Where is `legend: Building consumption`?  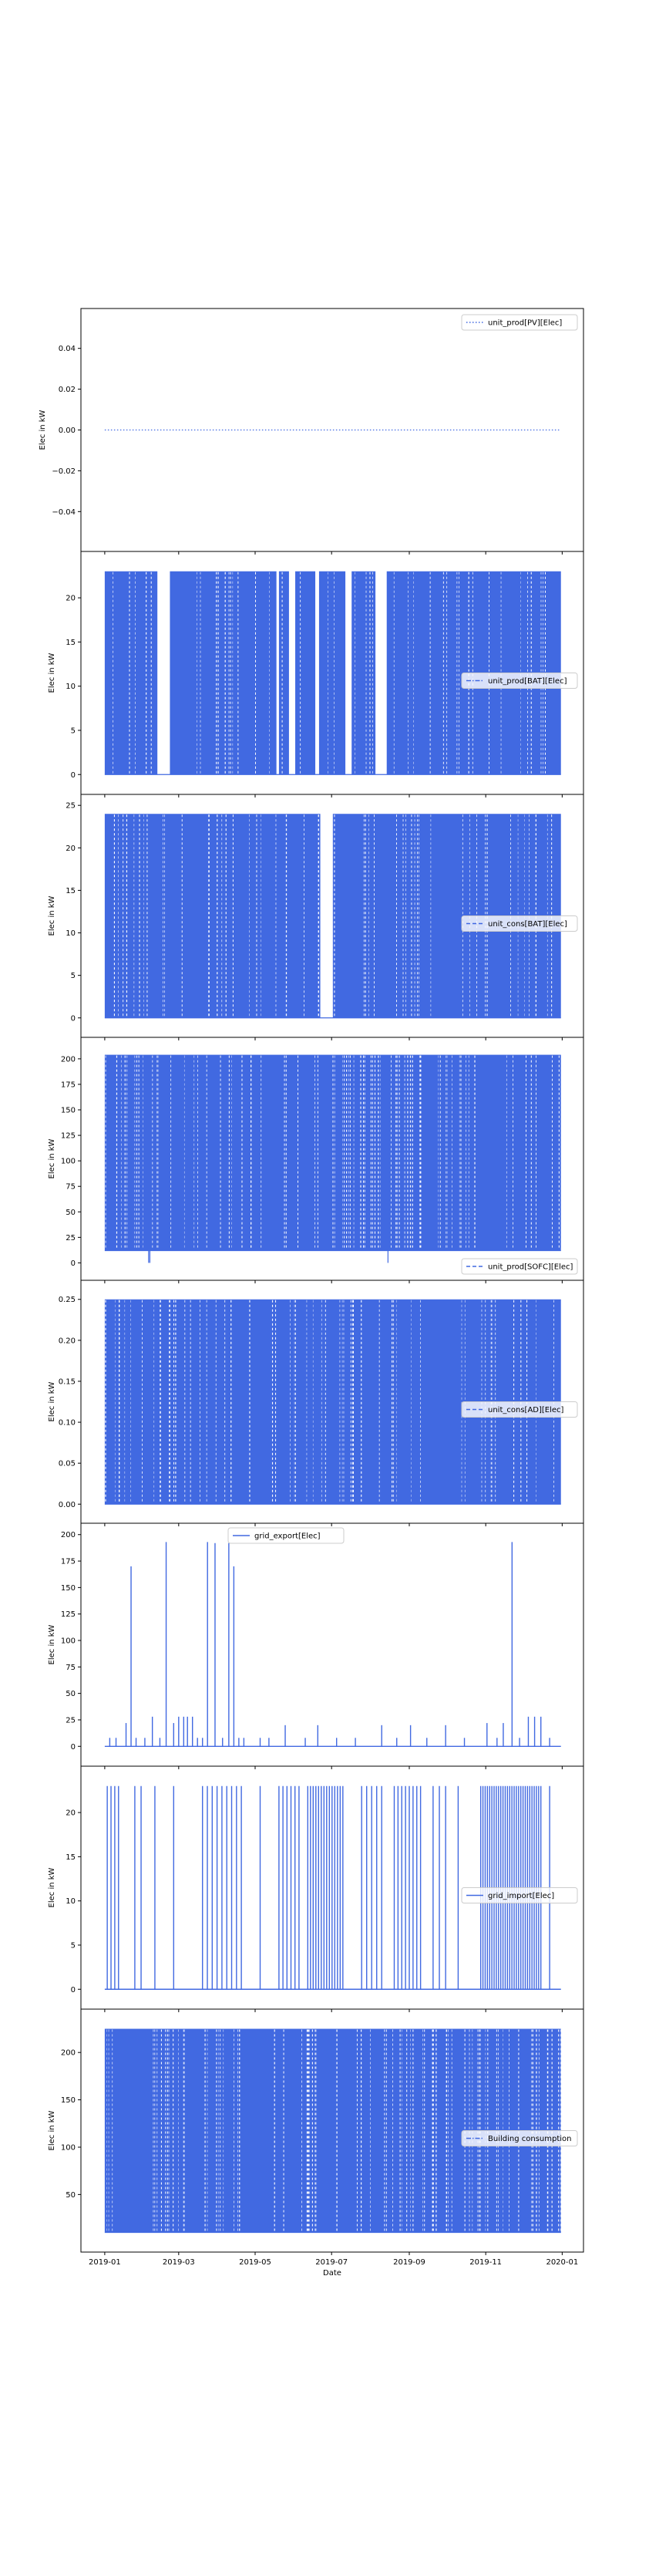
legend: Building consumption is located at coordinates (519, 2138).